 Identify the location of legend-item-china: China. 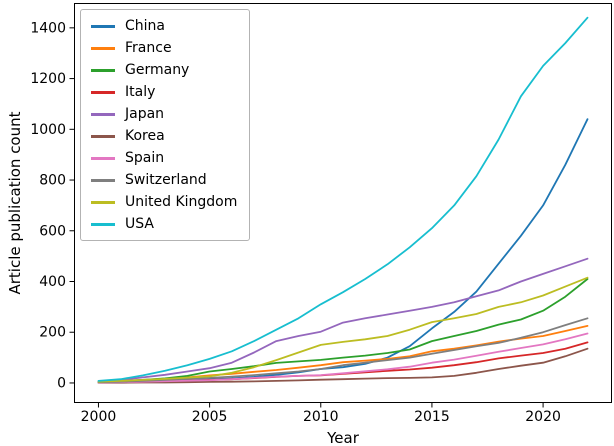
(164, 26).